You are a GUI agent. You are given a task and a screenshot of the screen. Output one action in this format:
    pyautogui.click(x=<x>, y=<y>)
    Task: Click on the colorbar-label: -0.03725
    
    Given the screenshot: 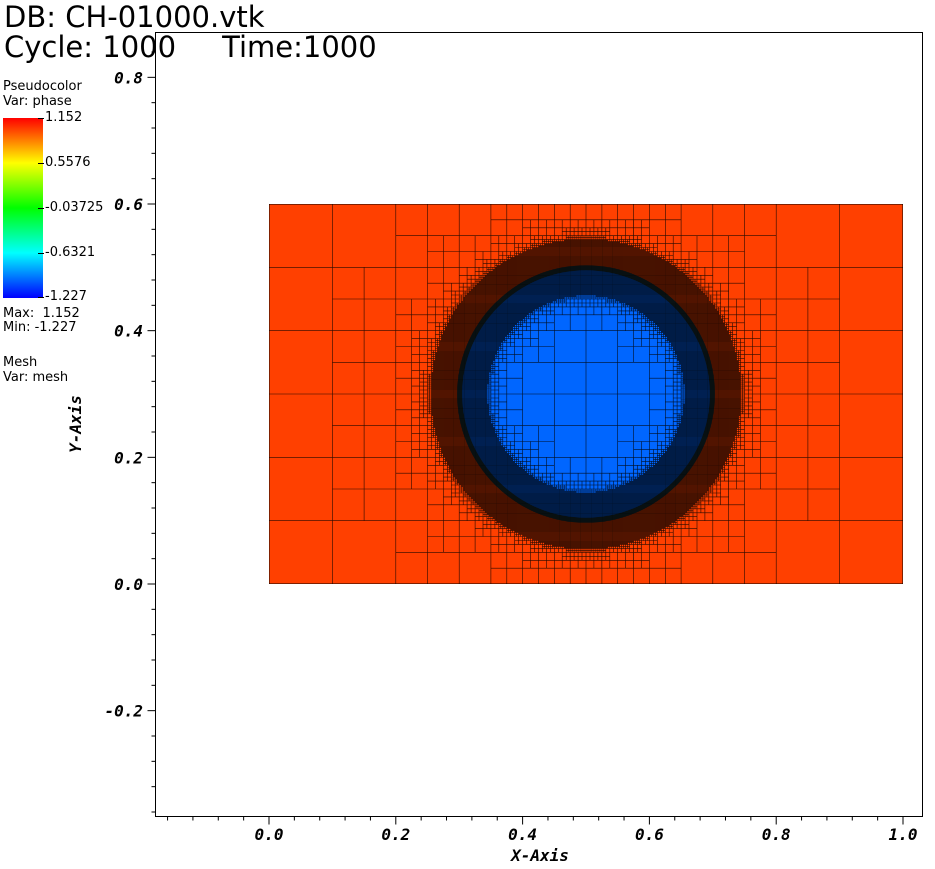 What is the action you would take?
    pyautogui.click(x=74, y=207)
    